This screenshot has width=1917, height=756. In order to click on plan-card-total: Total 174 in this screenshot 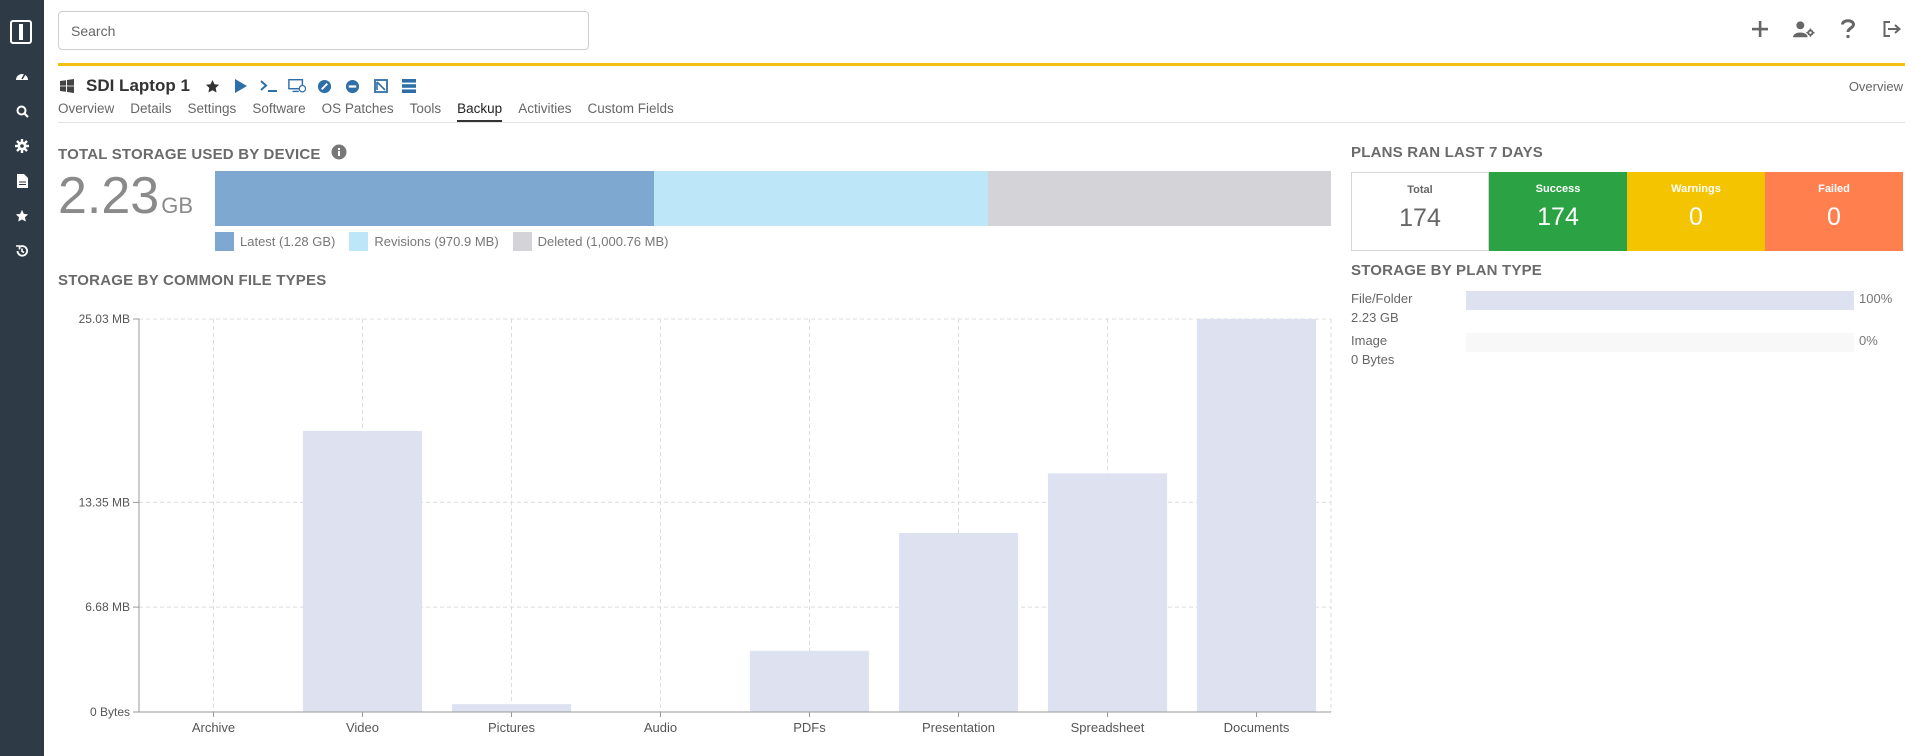, I will do `click(1420, 211)`.